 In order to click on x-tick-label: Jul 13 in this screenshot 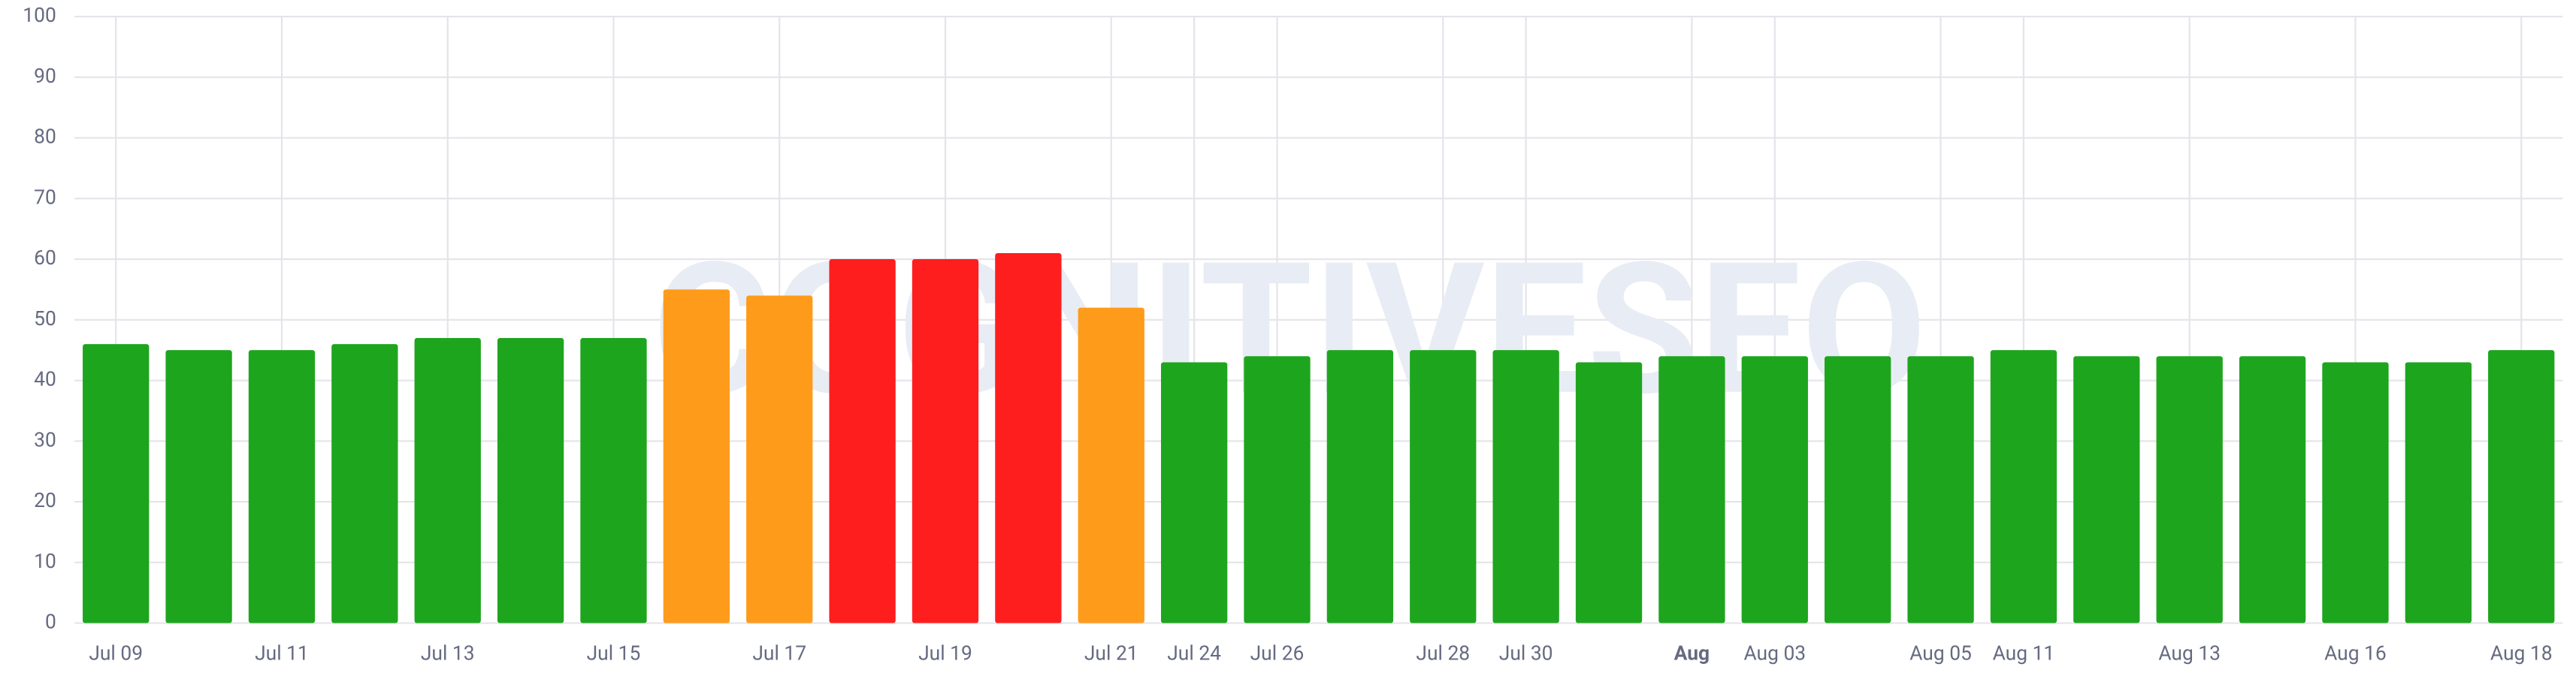, I will do `click(448, 653)`.